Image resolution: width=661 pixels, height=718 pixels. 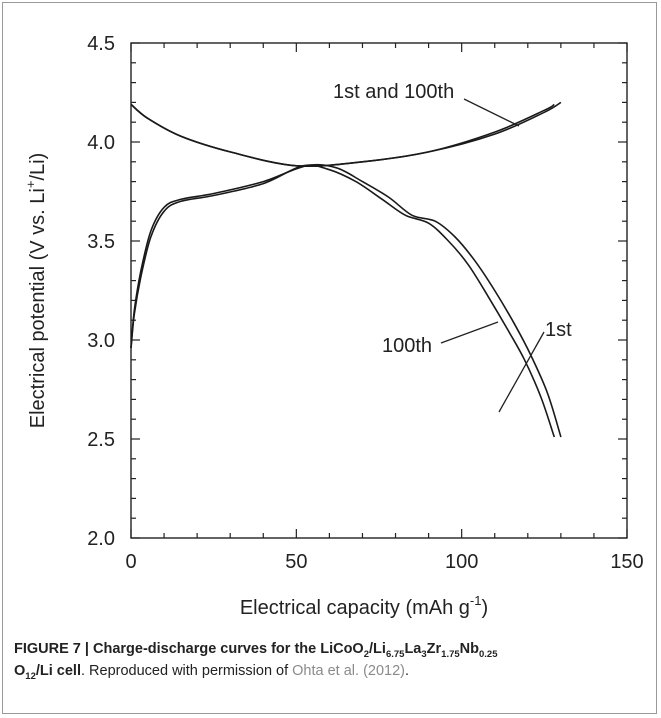 I want to click on annotation-1st-leader, so click(x=521, y=372).